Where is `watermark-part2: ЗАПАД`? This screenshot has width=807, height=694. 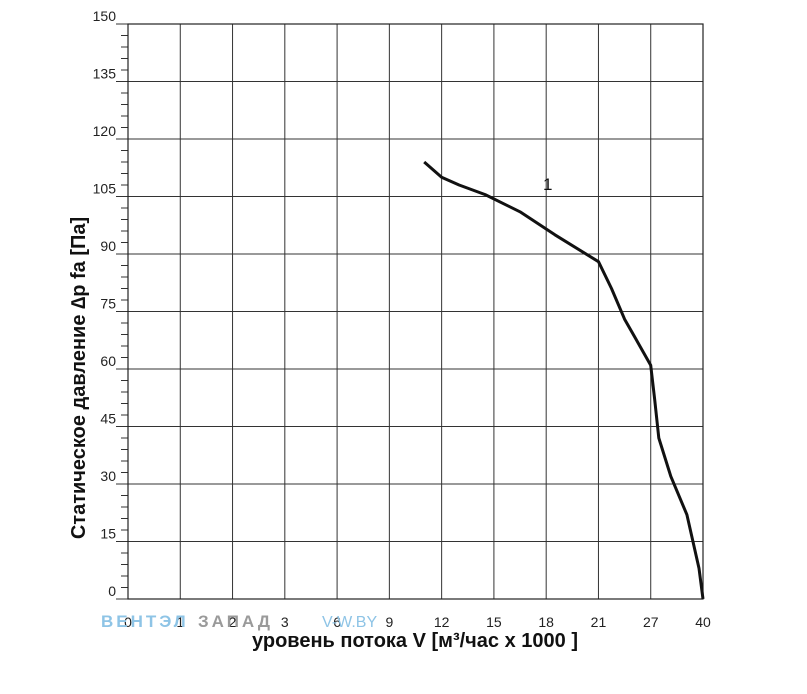 watermark-part2: ЗАПАД is located at coordinates (235, 621).